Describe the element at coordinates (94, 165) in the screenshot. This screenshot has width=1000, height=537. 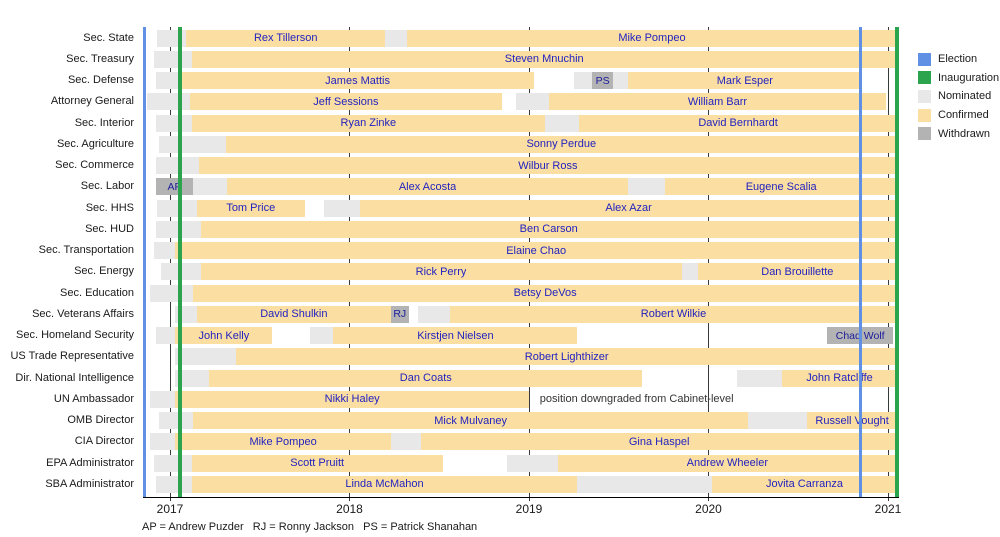
I see `row-label: Sec. Commerce` at that location.